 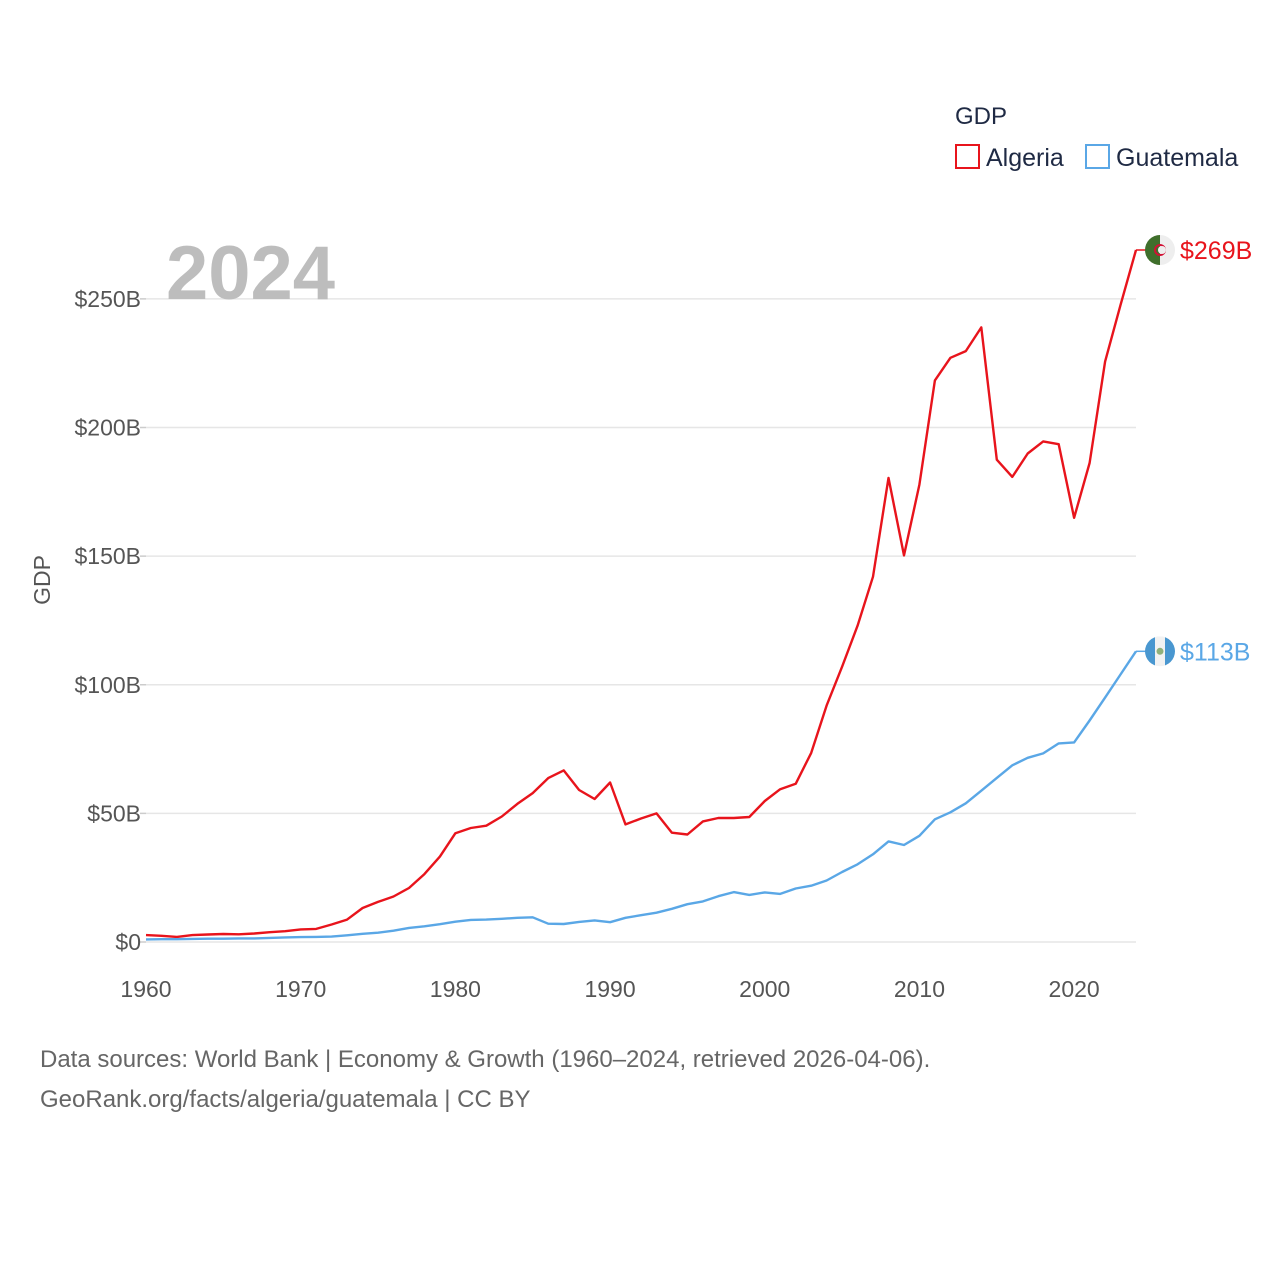 I want to click on y-tick-label: $150B, so click(x=107, y=556).